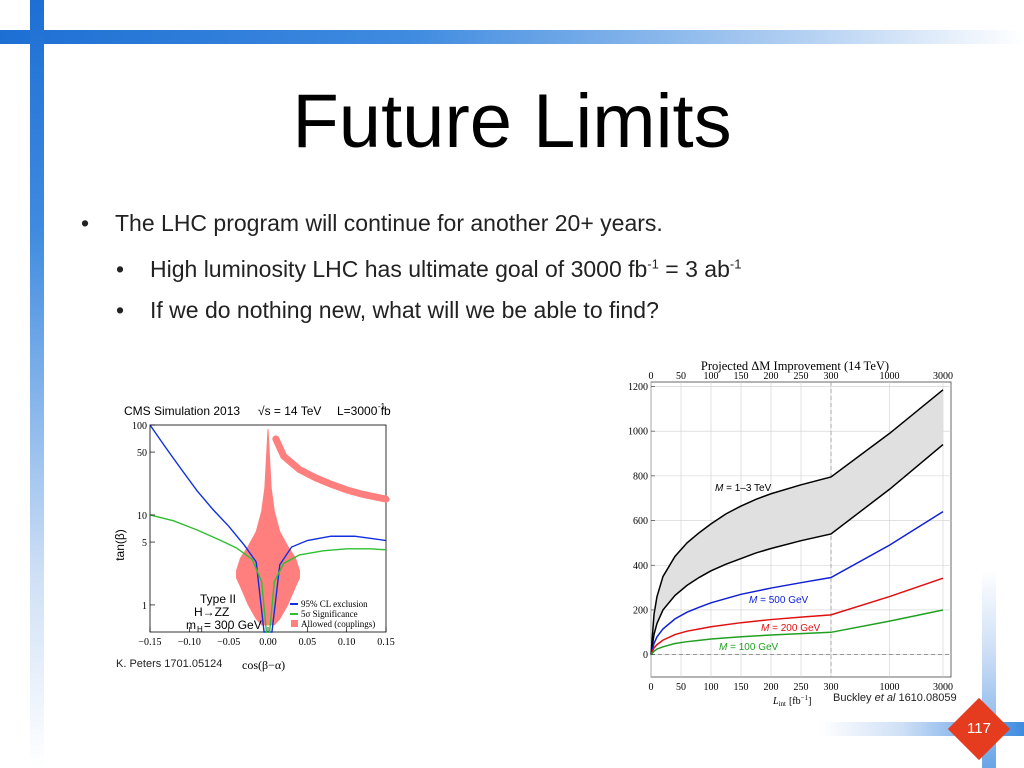  I want to click on x-tick-label-top: 250, so click(801, 376).